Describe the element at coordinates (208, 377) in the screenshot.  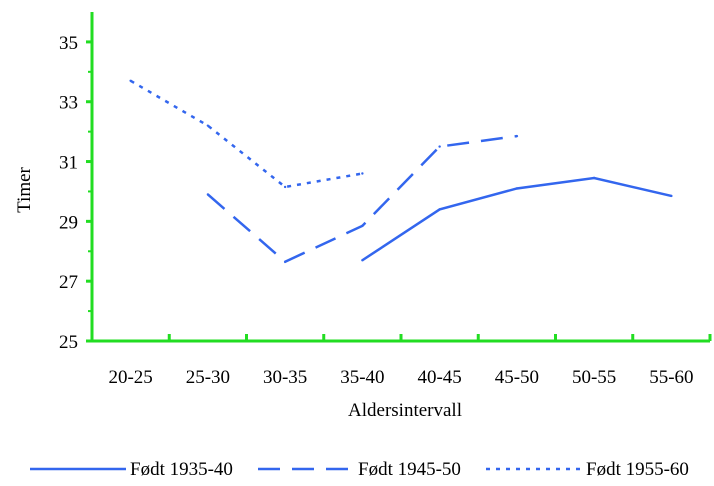
I see `x-tick-label: 25-30` at that location.